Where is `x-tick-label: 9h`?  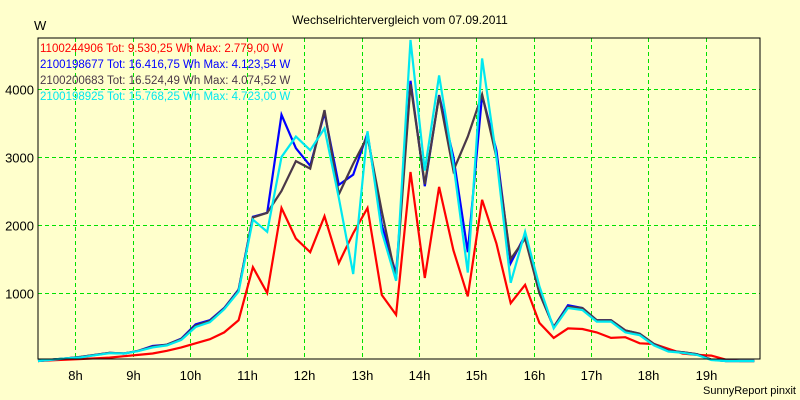
x-tick-label: 9h is located at coordinates (133, 375).